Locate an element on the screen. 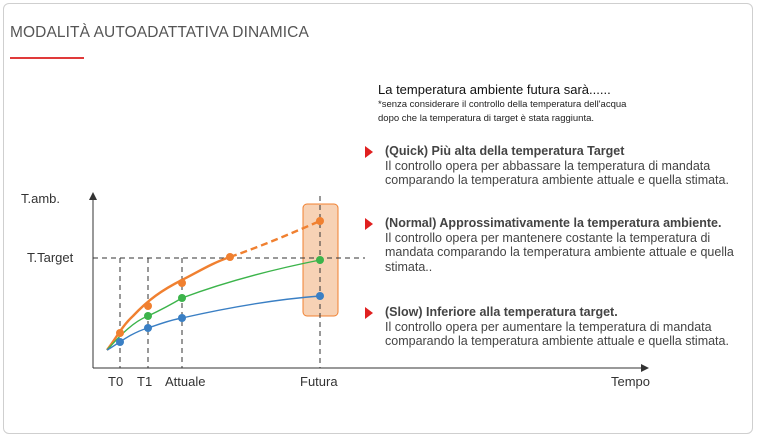 The image size is (758, 439). page-title: MODALITÀ AUTOADATTATIVA DINAMICA is located at coordinates (159, 32).